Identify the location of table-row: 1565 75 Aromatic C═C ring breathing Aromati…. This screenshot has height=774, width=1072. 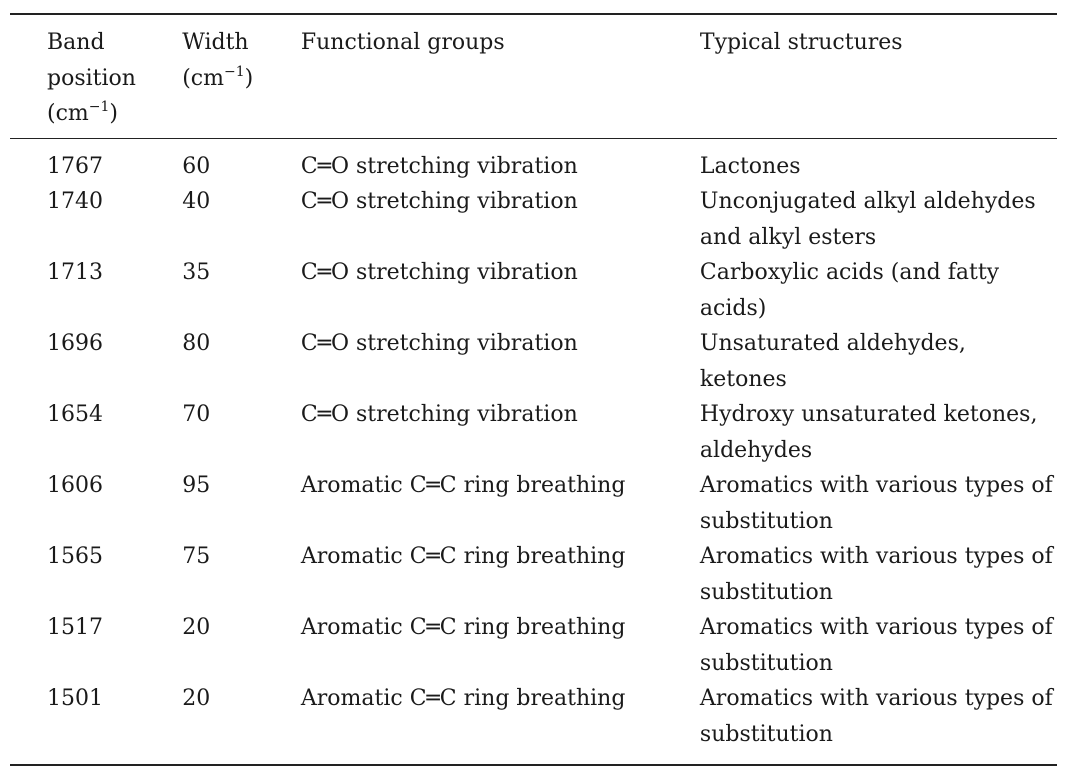
(533, 574).